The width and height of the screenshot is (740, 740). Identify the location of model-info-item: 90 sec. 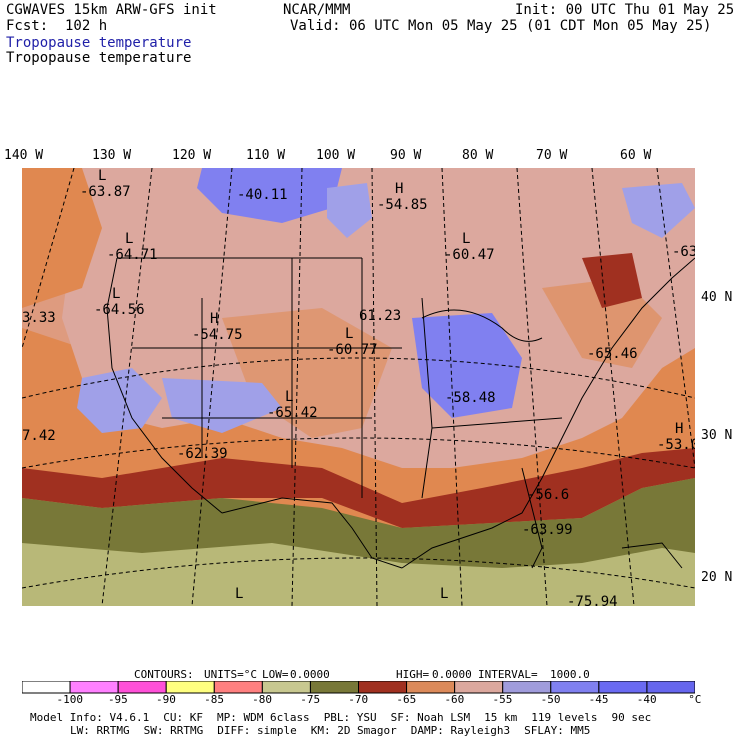
(631, 717).